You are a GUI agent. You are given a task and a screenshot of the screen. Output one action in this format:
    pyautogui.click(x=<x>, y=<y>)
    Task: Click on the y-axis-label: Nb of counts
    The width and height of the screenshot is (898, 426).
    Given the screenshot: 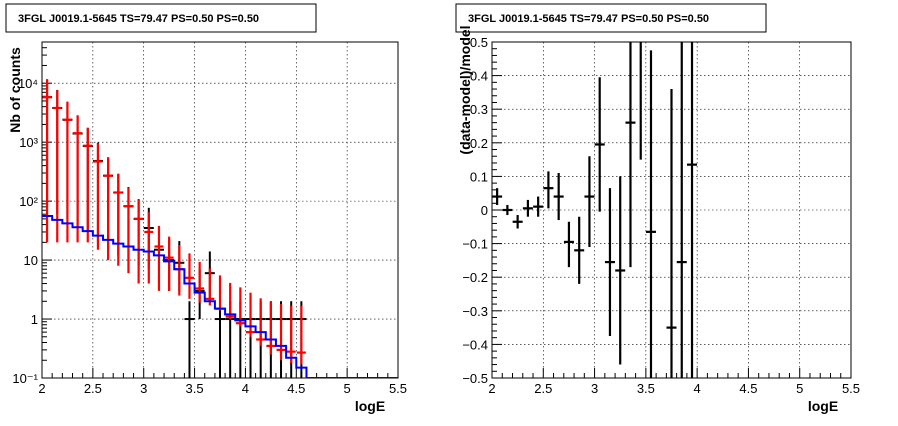 What is the action you would take?
    pyautogui.click(x=15, y=90)
    